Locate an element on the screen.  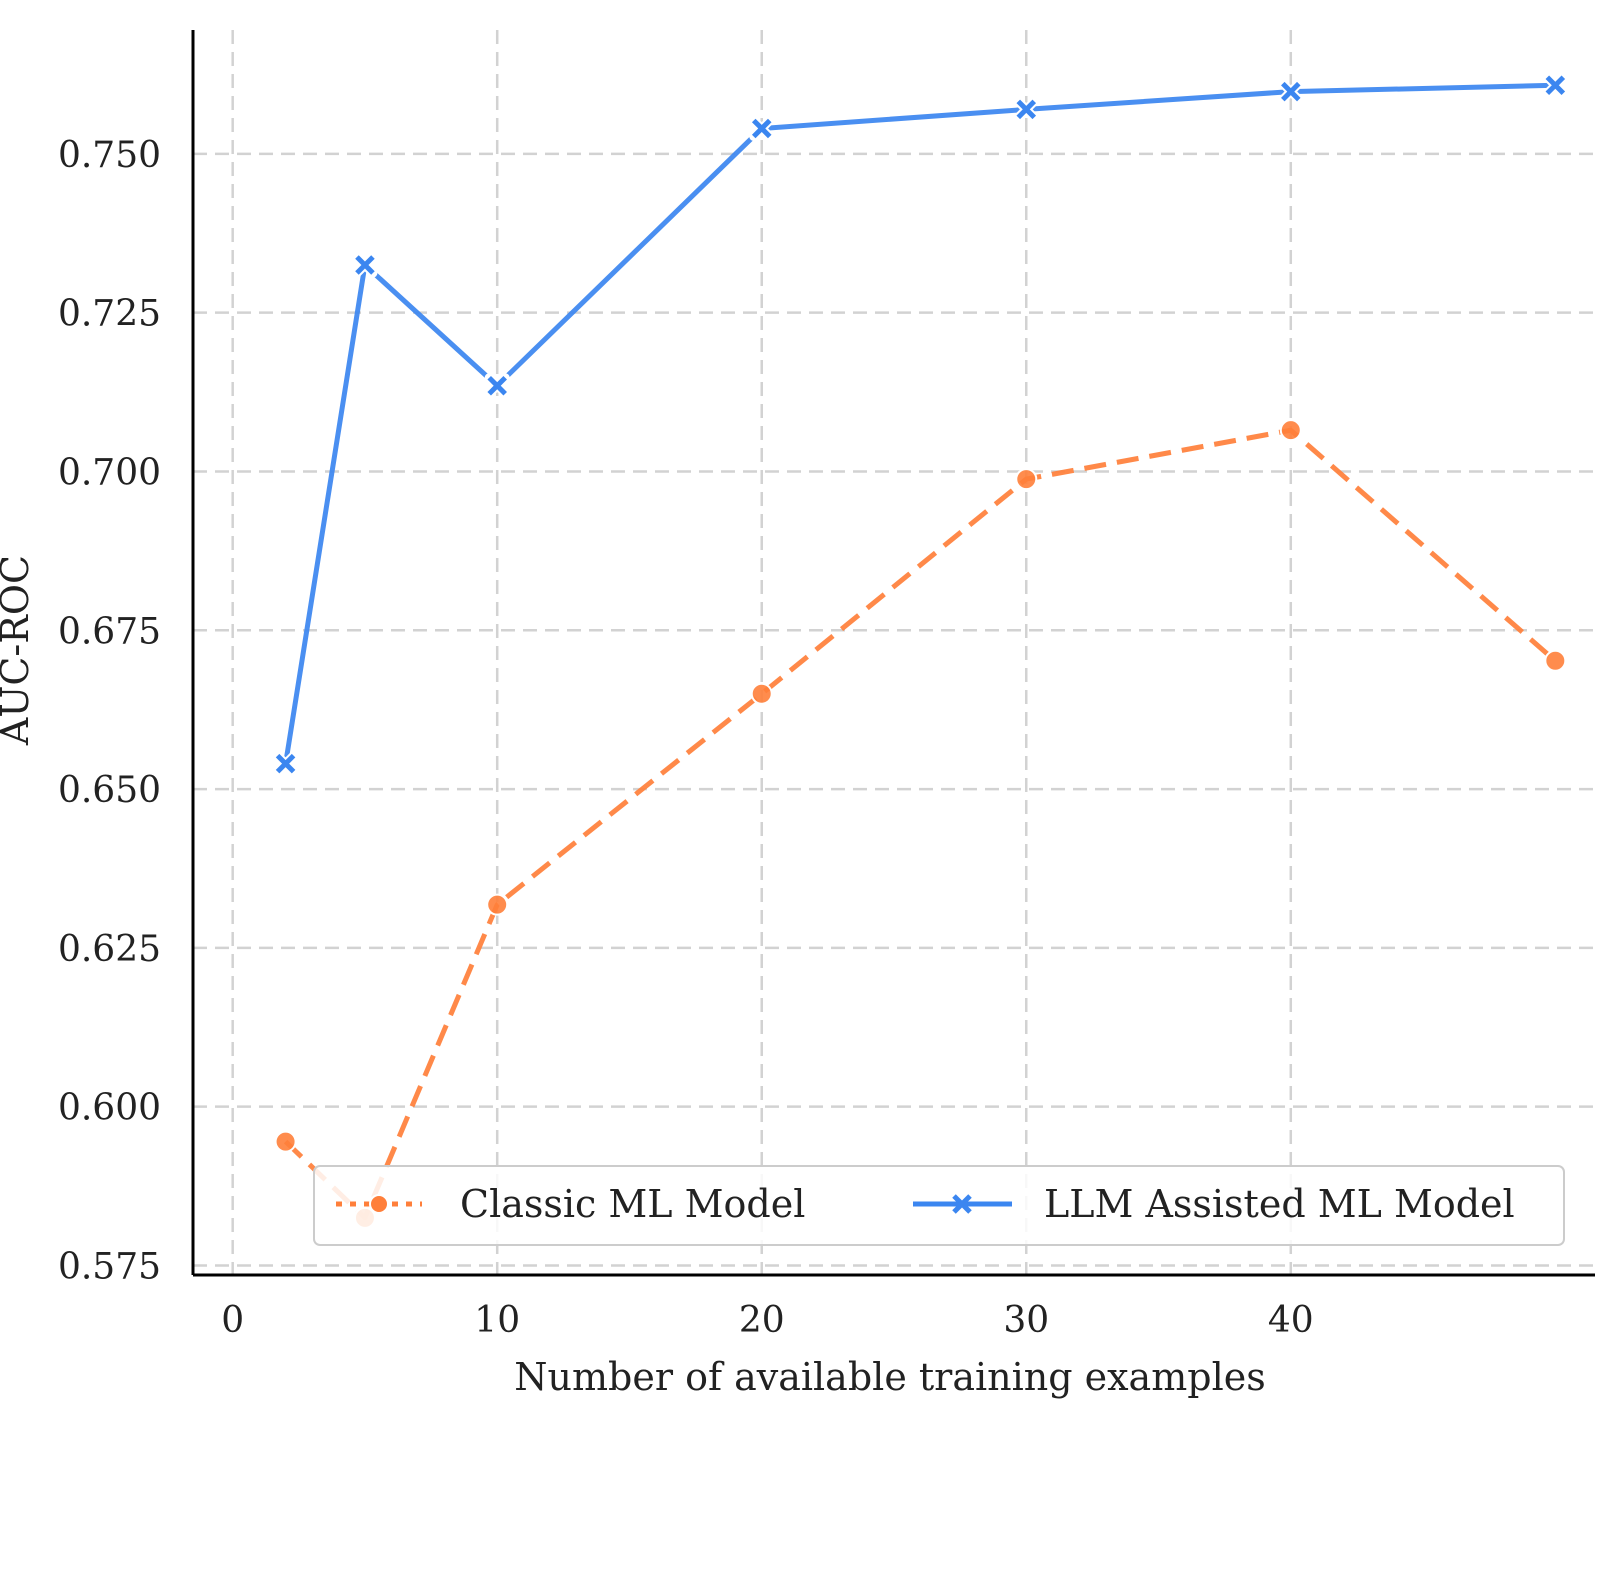
y-tick-label: 0.575 is located at coordinates (109, 1266).